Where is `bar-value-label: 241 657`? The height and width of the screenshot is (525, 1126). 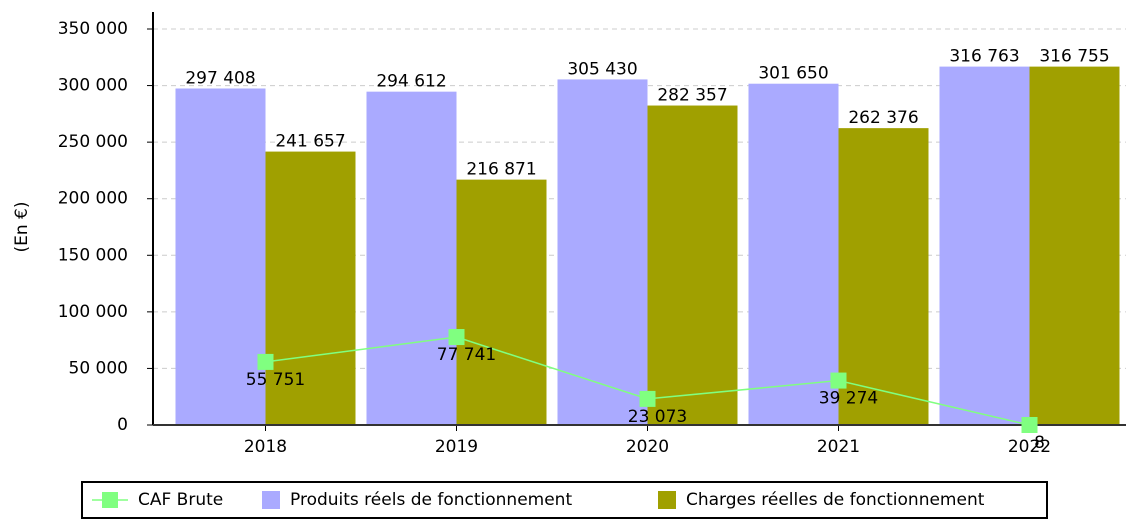
bar-value-label: 241 657 is located at coordinates (310, 142).